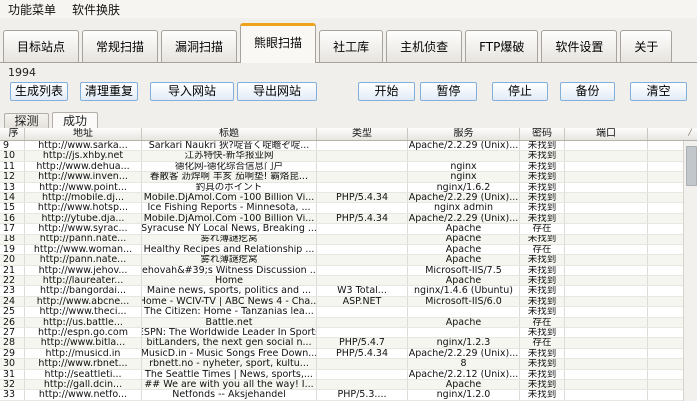 The height and width of the screenshot is (401, 697). Describe the element at coordinates (229, 134) in the screenshot. I see `column-header-title: 标题` at that location.